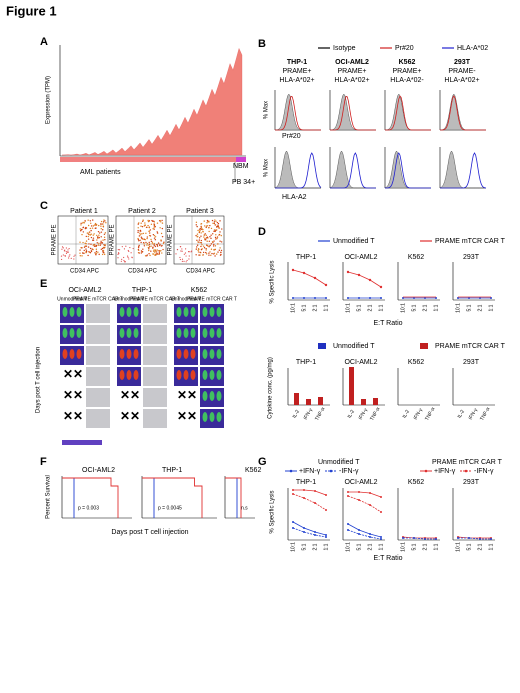  Describe the element at coordinates (407, 414) in the screenshot. I see `tick-label: IL-2` at that location.